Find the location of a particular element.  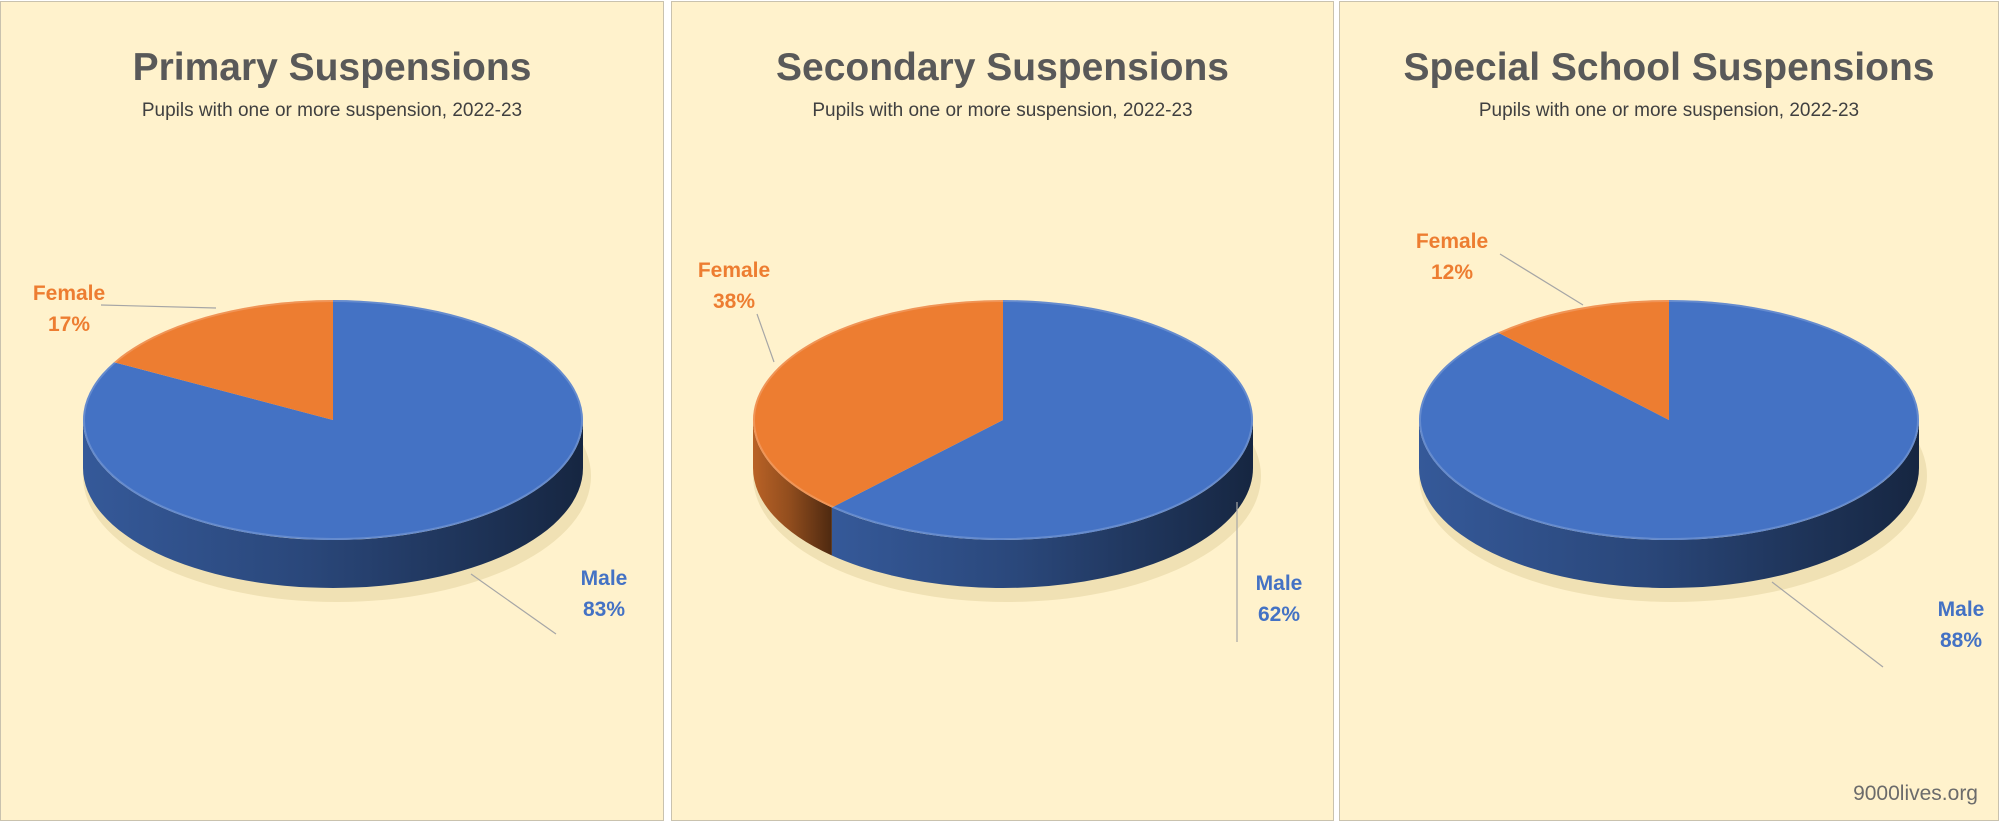

chart-title: Special School Suspensions is located at coordinates (1669, 67).